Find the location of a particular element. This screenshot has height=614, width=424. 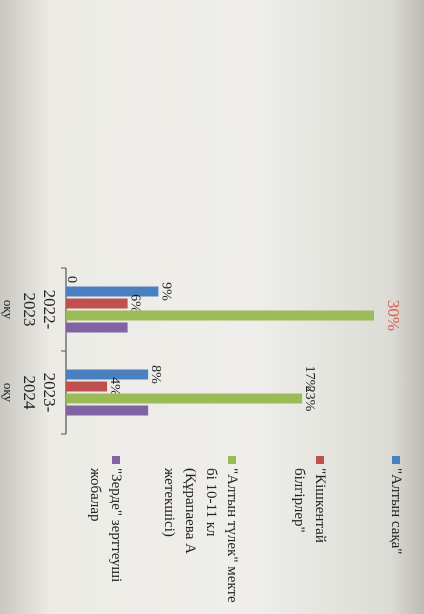

data-label-1-1: 9% is located at coordinates (165, 291).